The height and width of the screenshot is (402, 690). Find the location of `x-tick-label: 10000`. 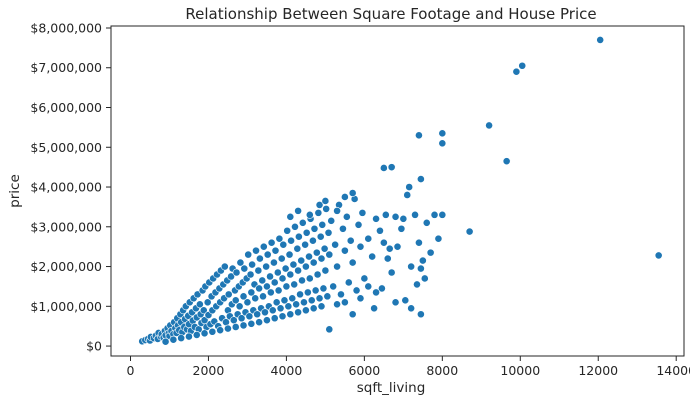

x-tick-label: 10000 is located at coordinates (520, 370).